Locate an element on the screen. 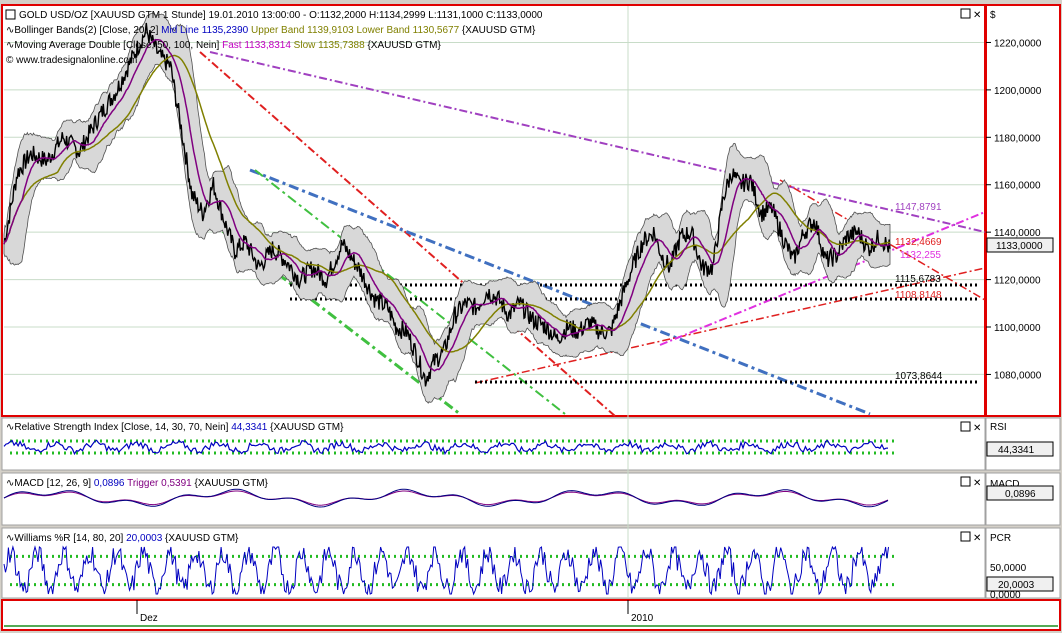 This screenshot has height=633, width=1062. rsi-series is located at coordinates (449, 447).